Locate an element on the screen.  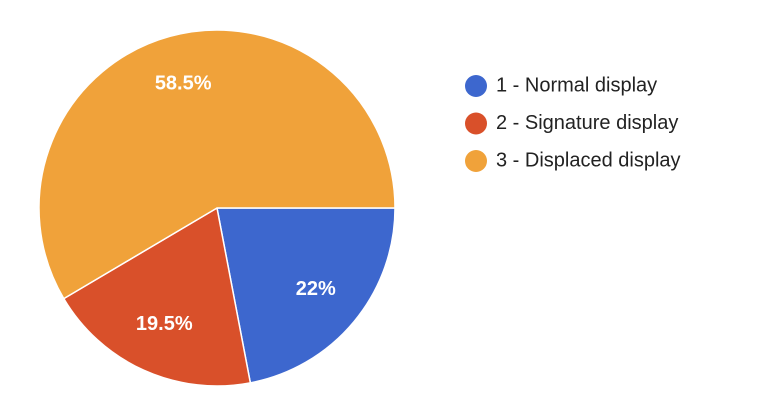
slice-label: 22% is located at coordinates (316, 289).